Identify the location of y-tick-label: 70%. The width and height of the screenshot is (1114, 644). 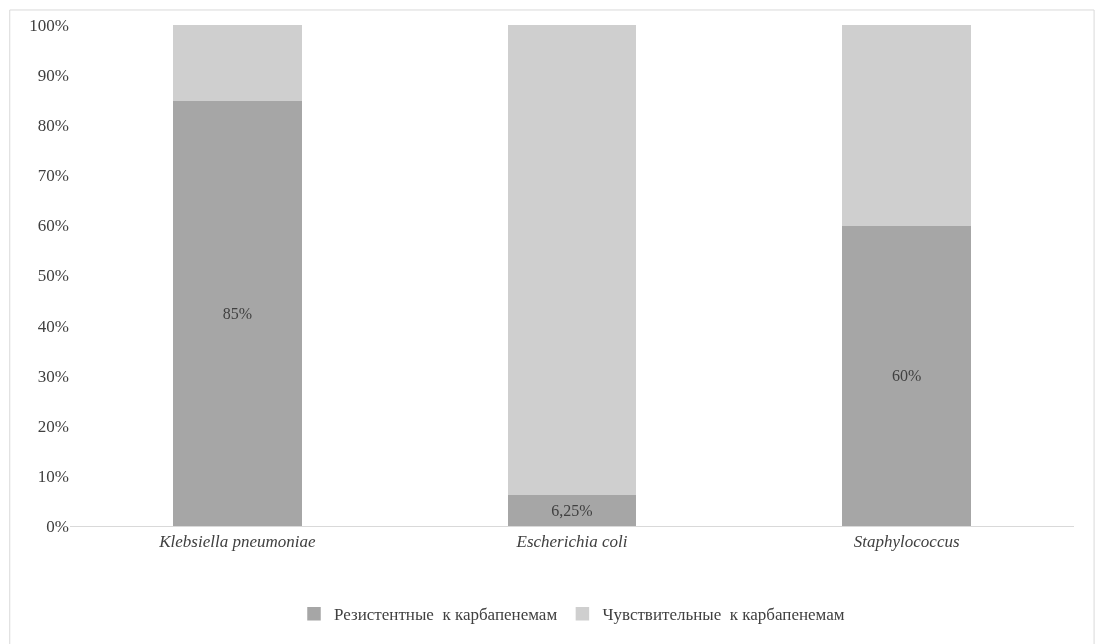
(53, 176).